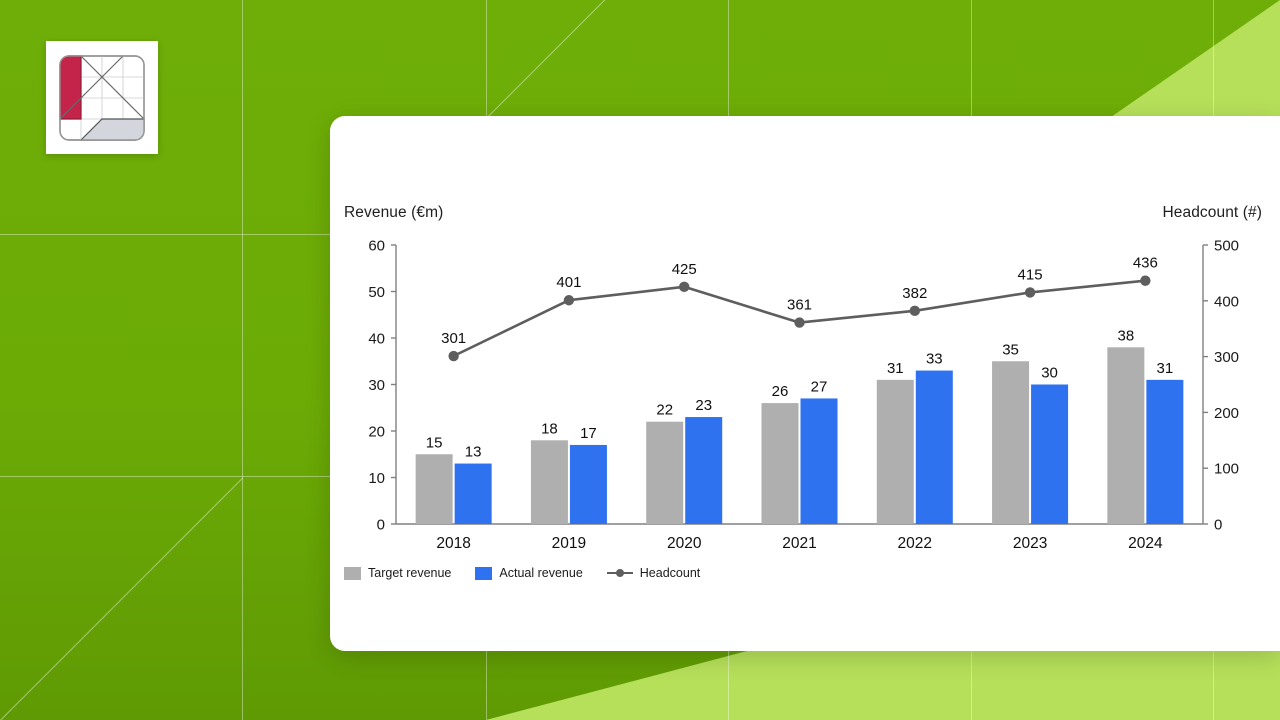  I want to click on spreadsheet-logo-icon, so click(102, 97).